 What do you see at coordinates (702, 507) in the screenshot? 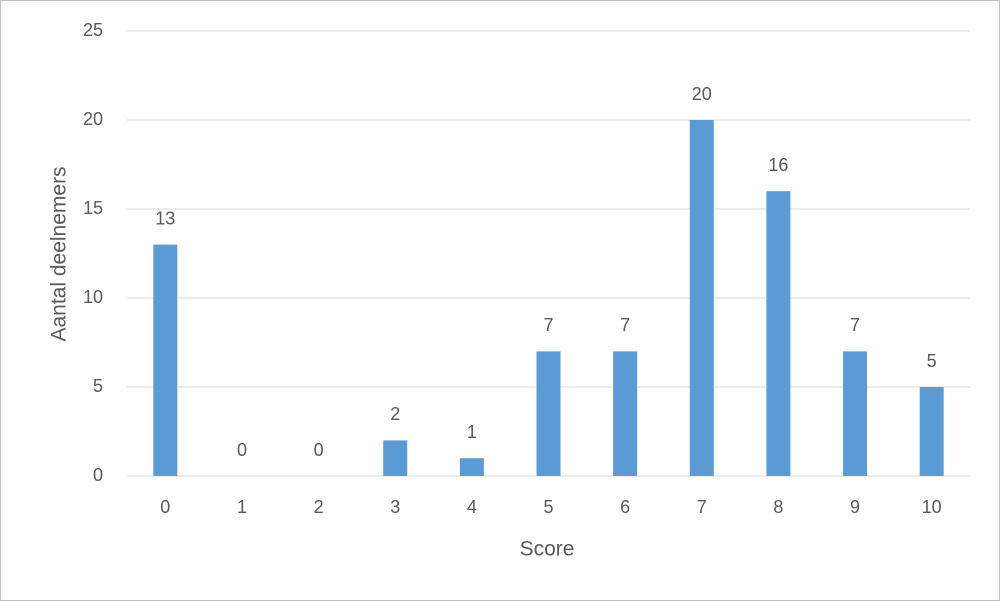
I see `x-tick-label: 7` at bounding box center [702, 507].